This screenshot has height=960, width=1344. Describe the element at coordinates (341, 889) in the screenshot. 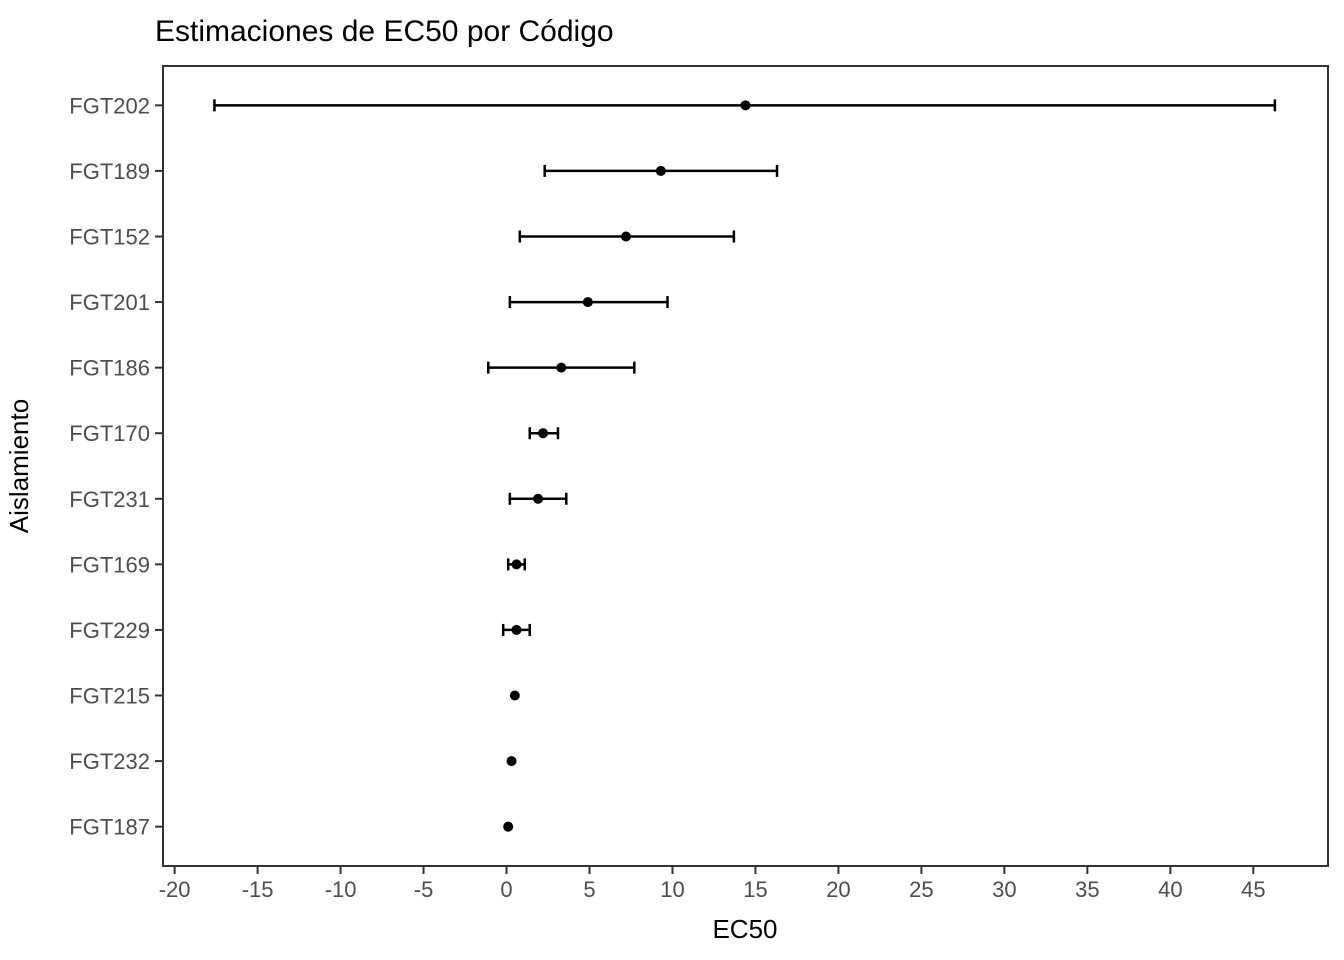

I see `x-tick-label: -10` at that location.